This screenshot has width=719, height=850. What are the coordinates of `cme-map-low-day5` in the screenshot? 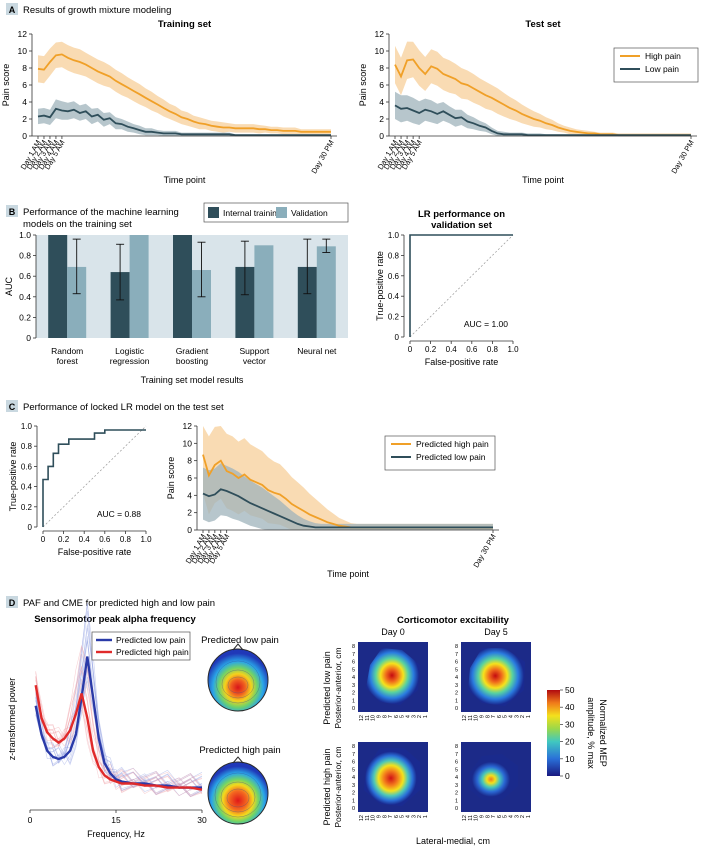 It's located at (496, 677).